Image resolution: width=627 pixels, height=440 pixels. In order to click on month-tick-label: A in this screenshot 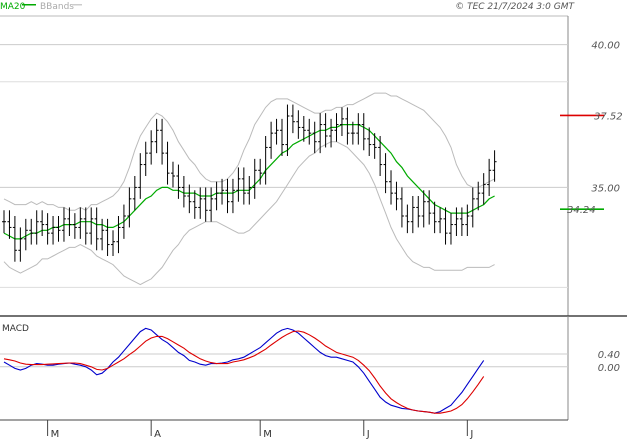, I will do `click(157, 434)`.